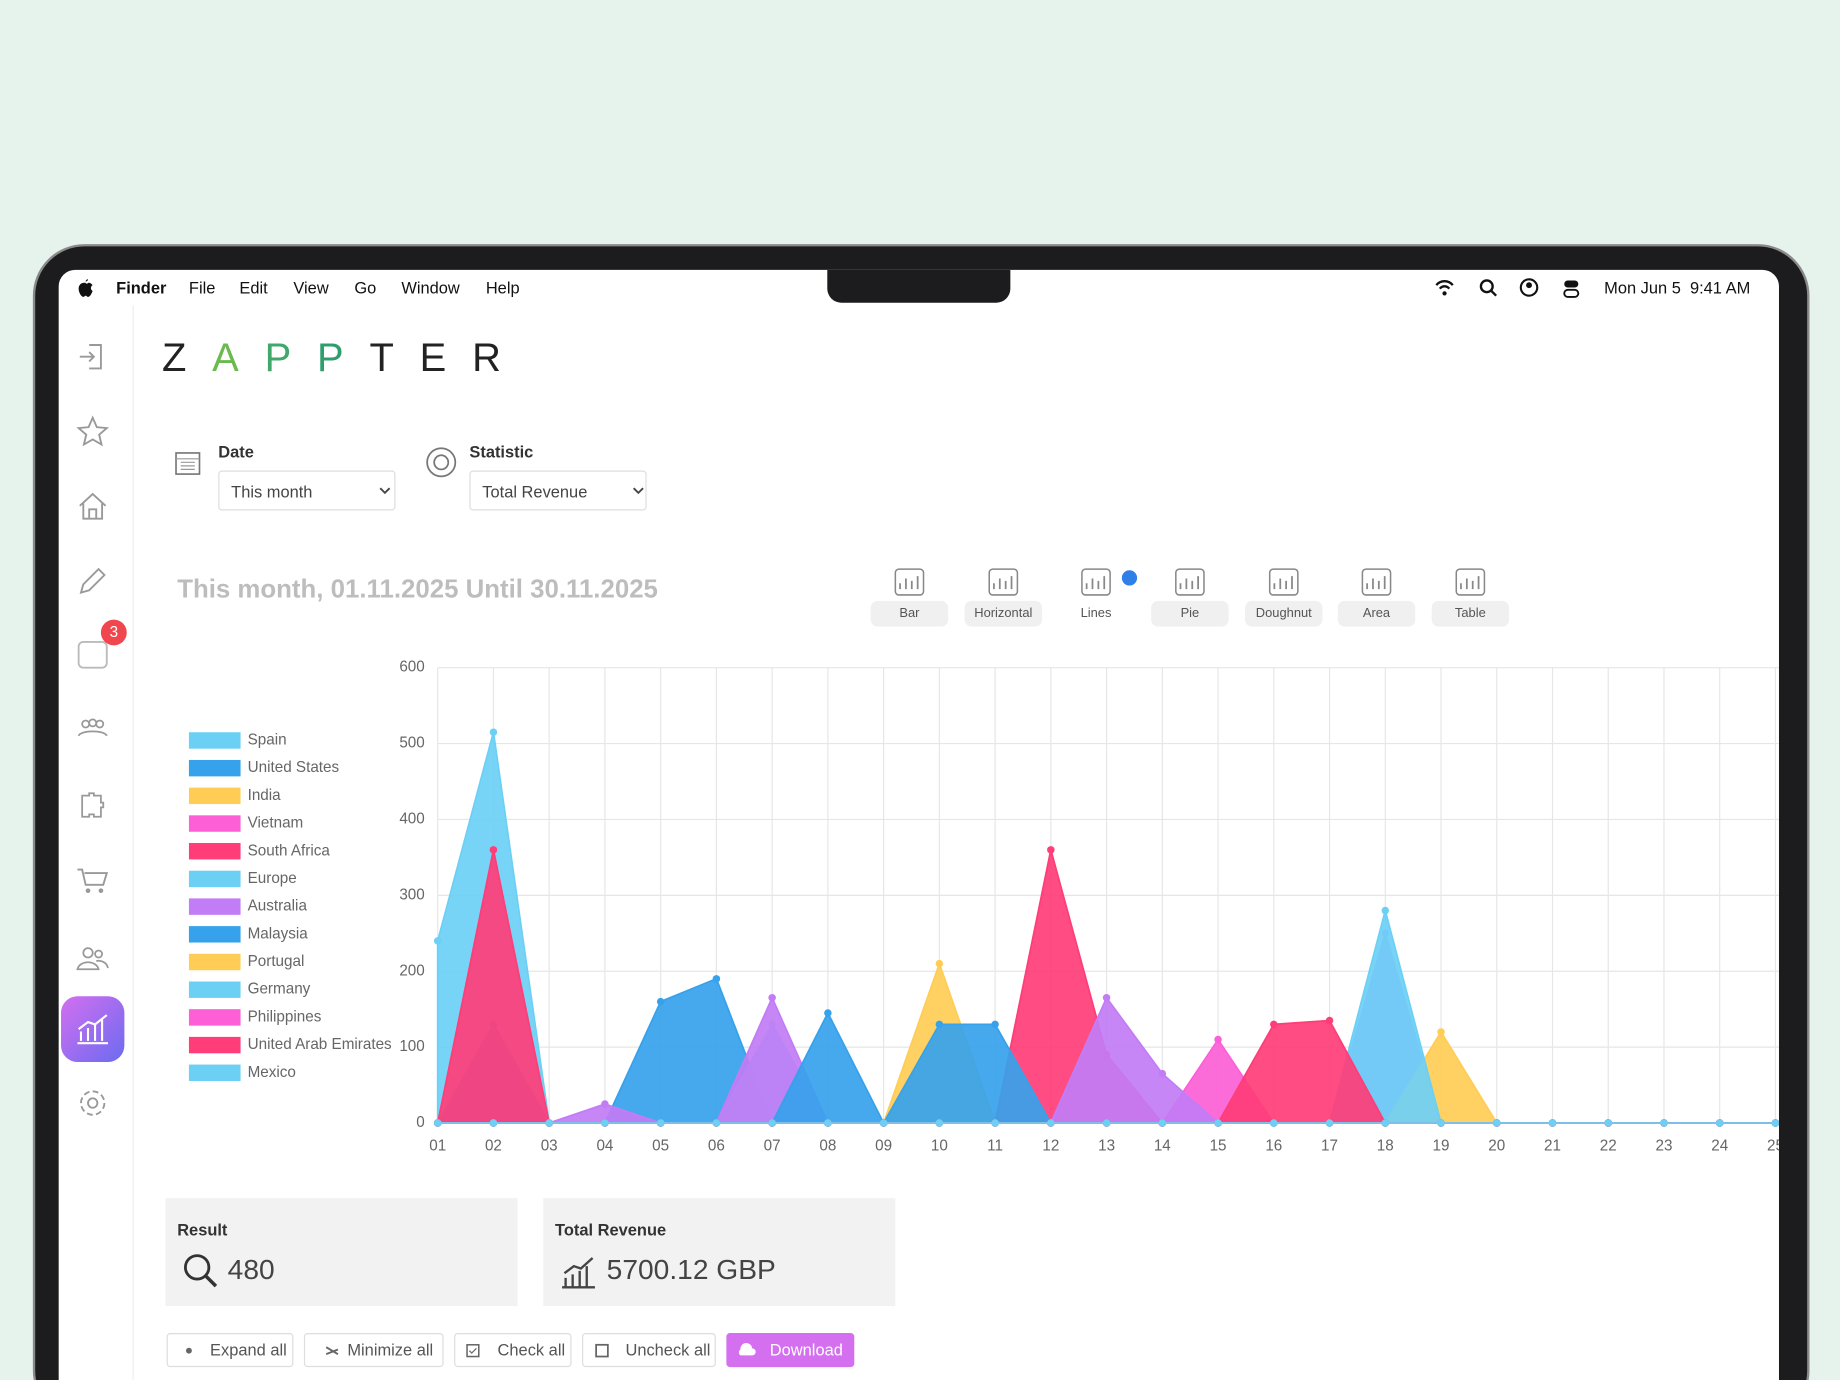  I want to click on uncheck-all-button: Uncheck all, so click(649, 1350).